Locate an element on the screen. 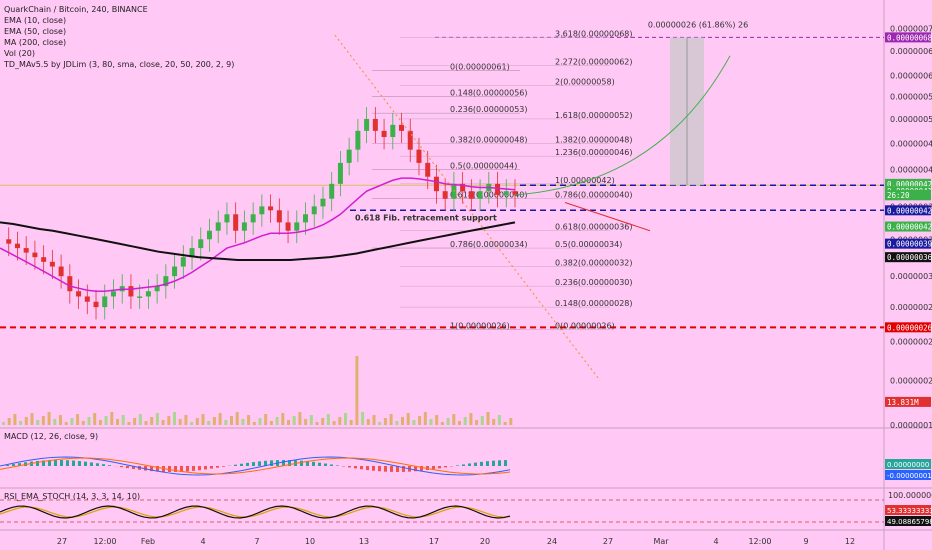  ma200-line is located at coordinates (258, 241).